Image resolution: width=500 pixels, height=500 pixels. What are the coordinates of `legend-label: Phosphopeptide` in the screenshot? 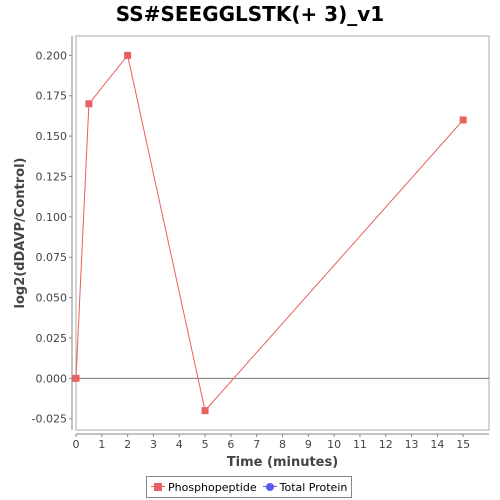 It's located at (212, 487).